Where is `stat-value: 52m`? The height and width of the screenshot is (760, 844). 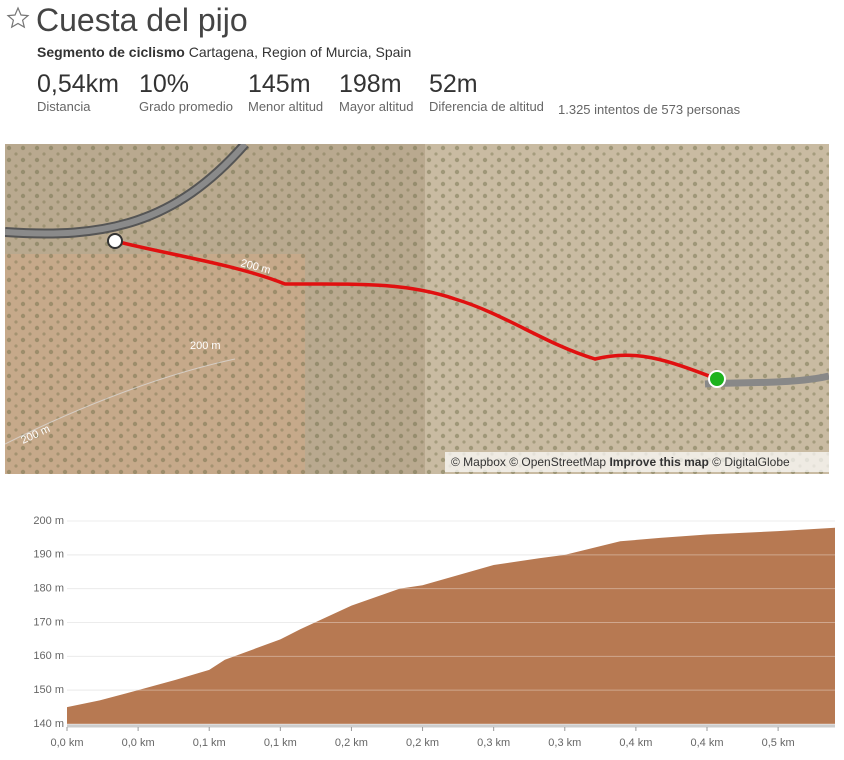 stat-value: 52m is located at coordinates (453, 84).